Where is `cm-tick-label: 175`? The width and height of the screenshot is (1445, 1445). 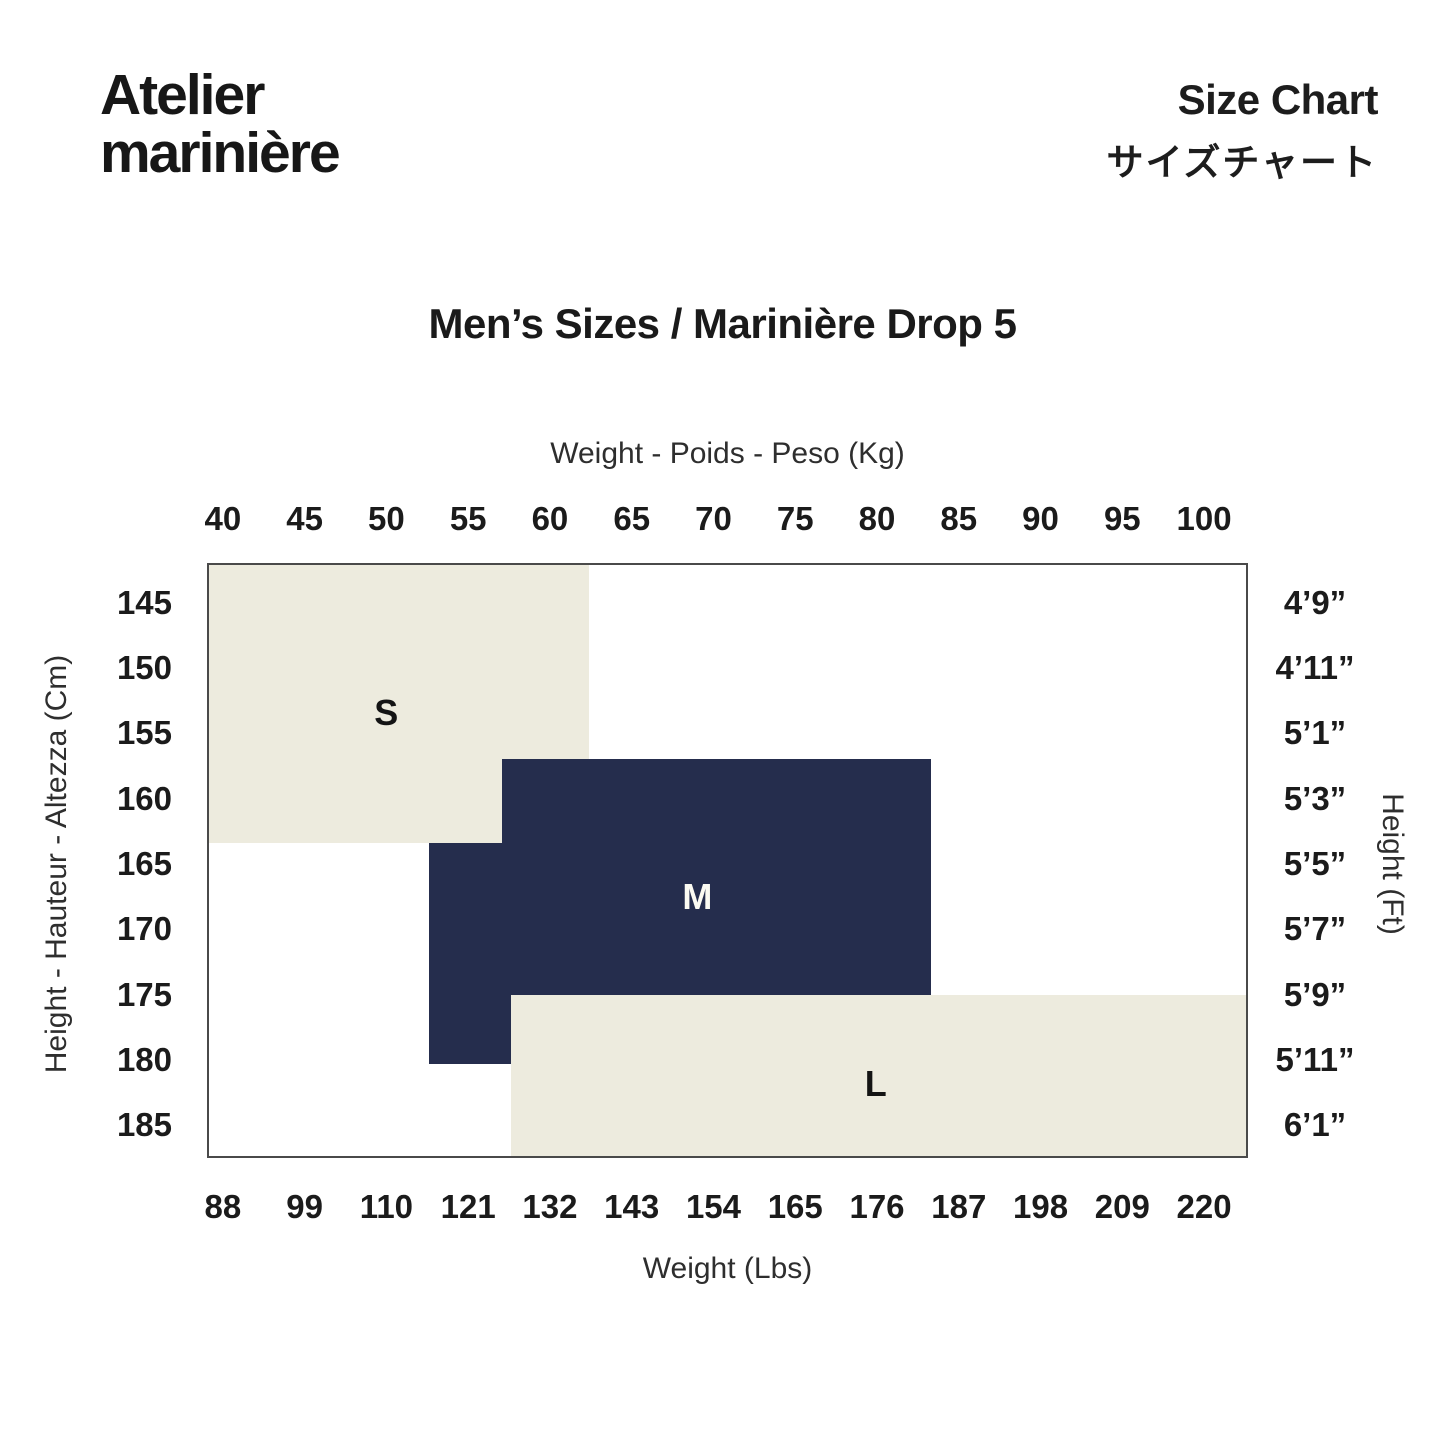 cm-tick-label: 175 is located at coordinates (144, 994).